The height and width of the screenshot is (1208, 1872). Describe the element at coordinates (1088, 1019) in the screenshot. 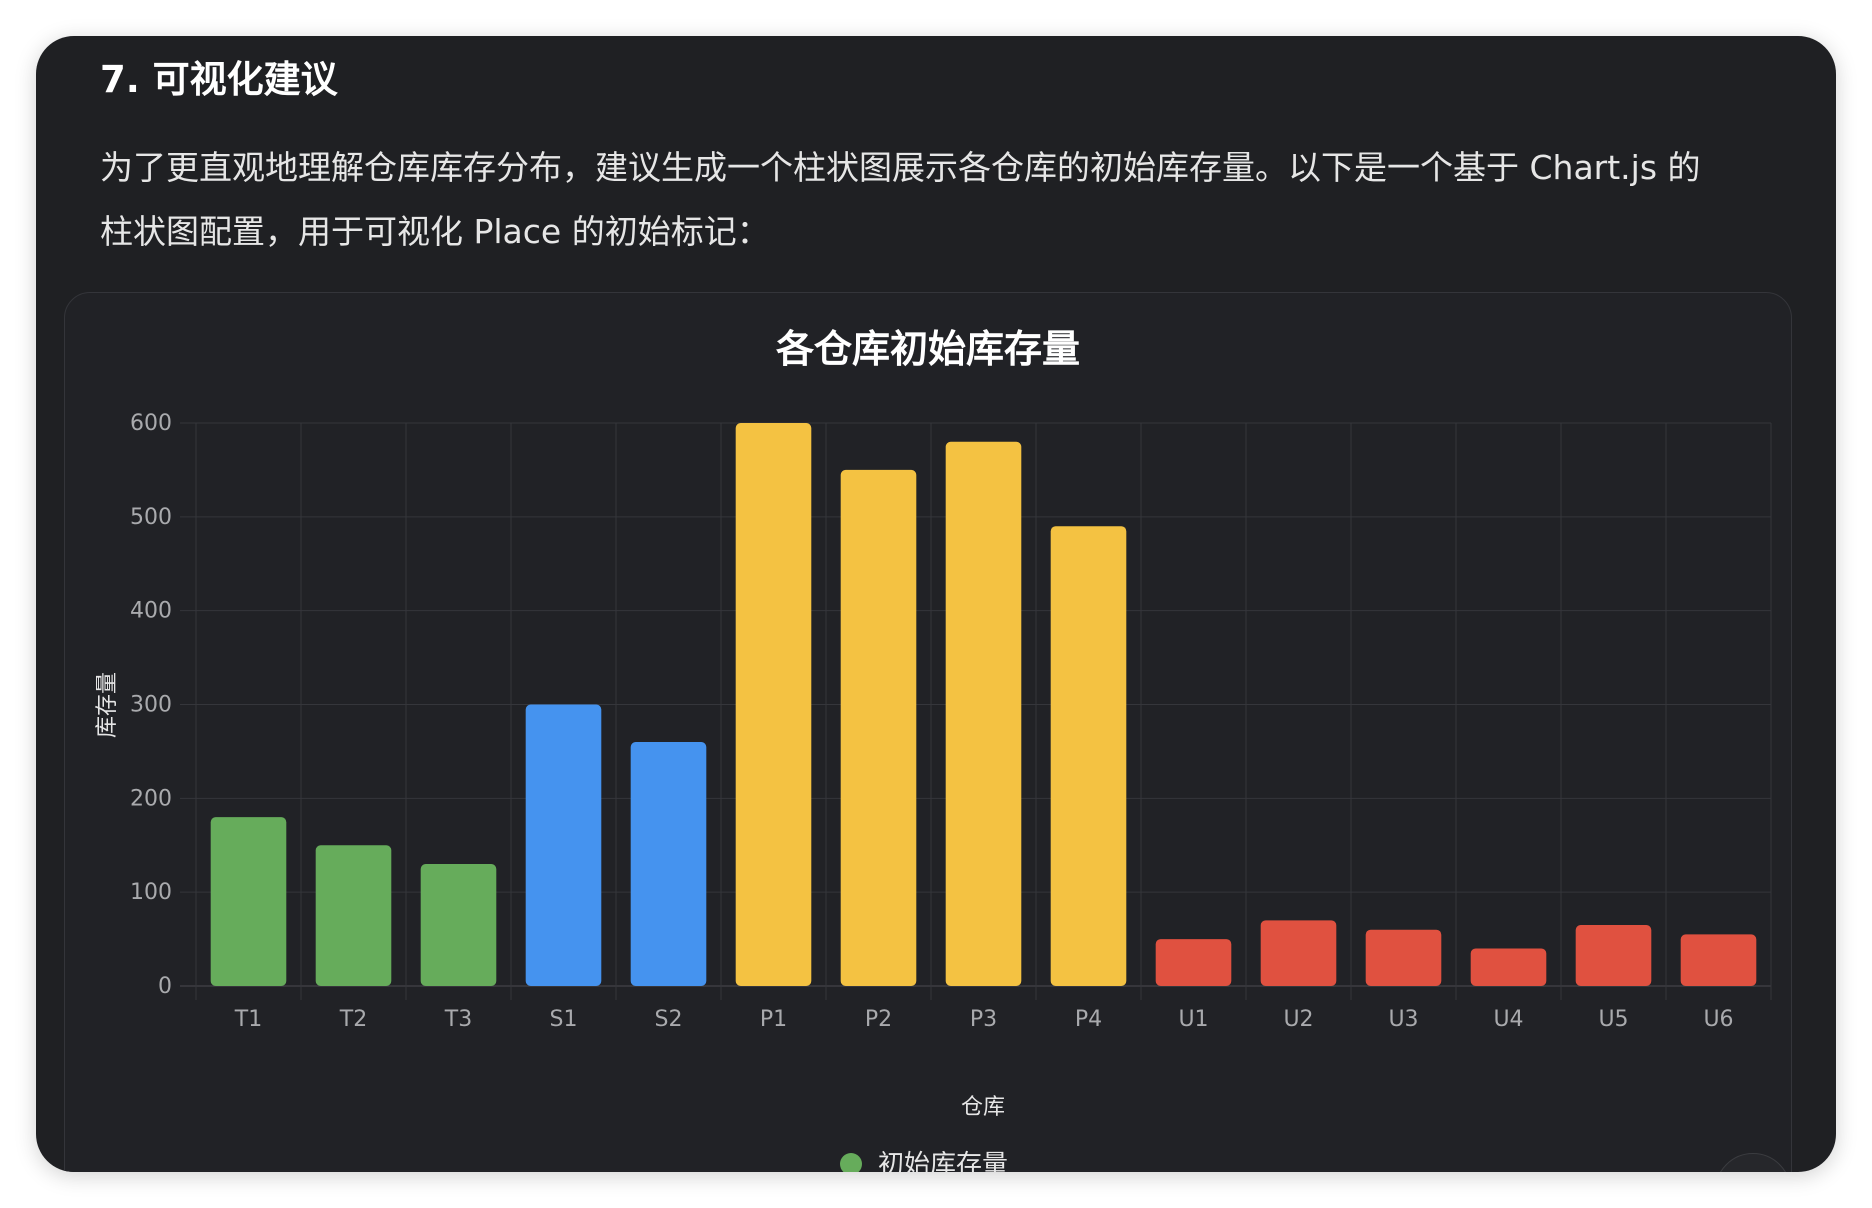

I see `x-tick-label: P4` at that location.